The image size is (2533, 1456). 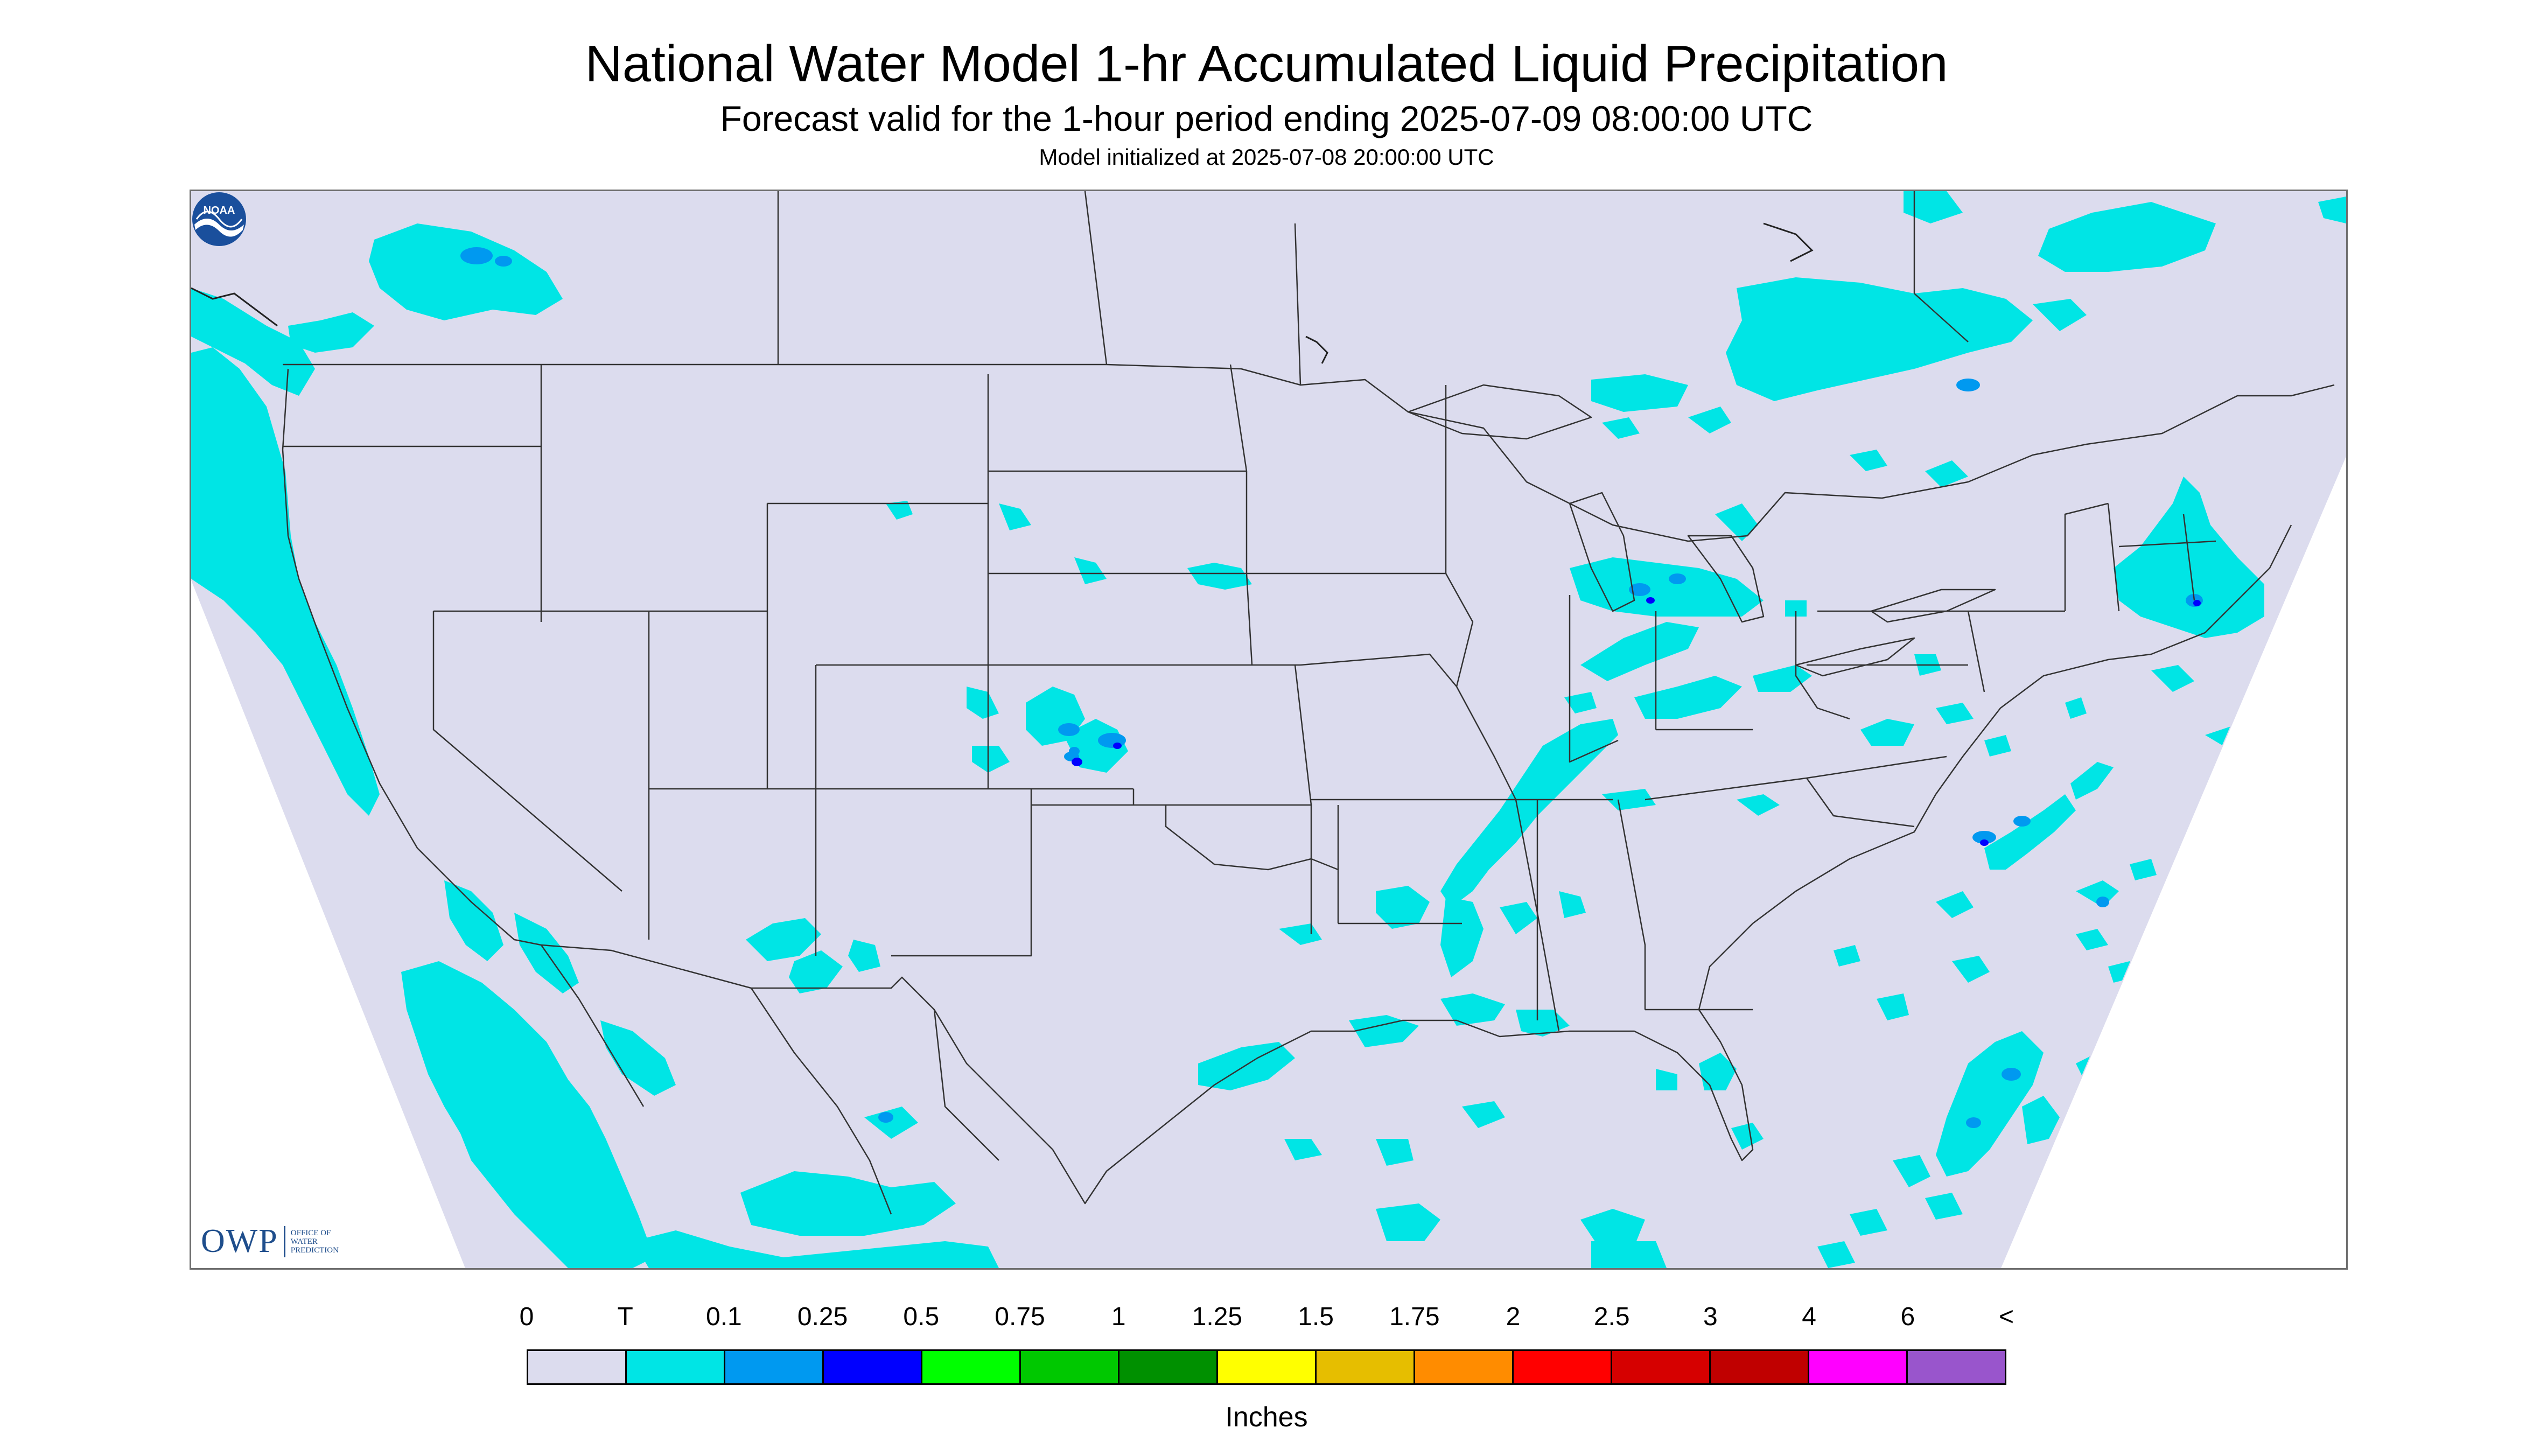 What do you see at coordinates (625, 1317) in the screenshot?
I see `legend-label: T` at bounding box center [625, 1317].